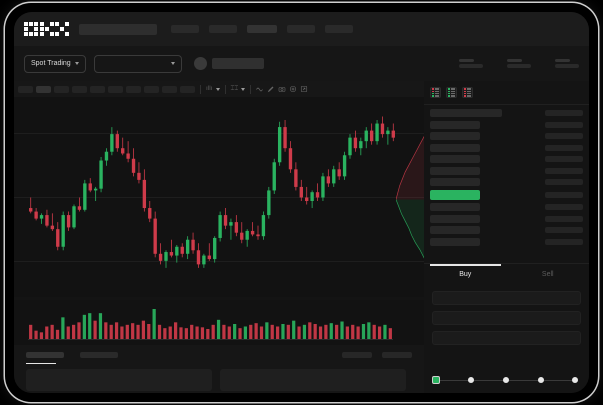 The height and width of the screenshot is (405, 603). Describe the element at coordinates (304, 89) in the screenshot. I see `fullscreen-icon` at that location.